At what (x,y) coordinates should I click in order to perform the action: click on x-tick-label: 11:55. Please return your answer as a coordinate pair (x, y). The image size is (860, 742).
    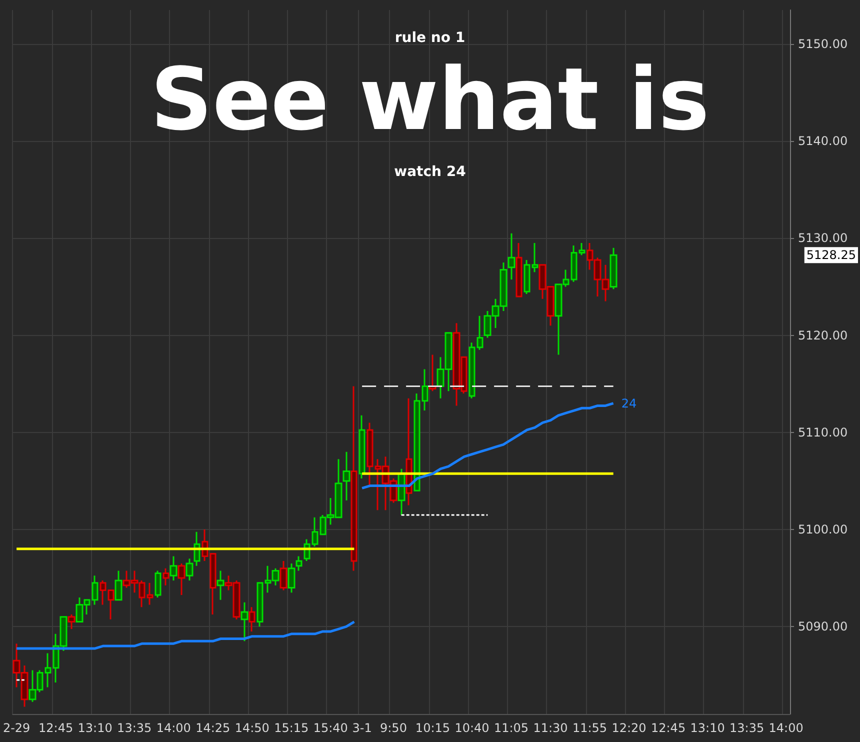
    Looking at the image, I should click on (590, 728).